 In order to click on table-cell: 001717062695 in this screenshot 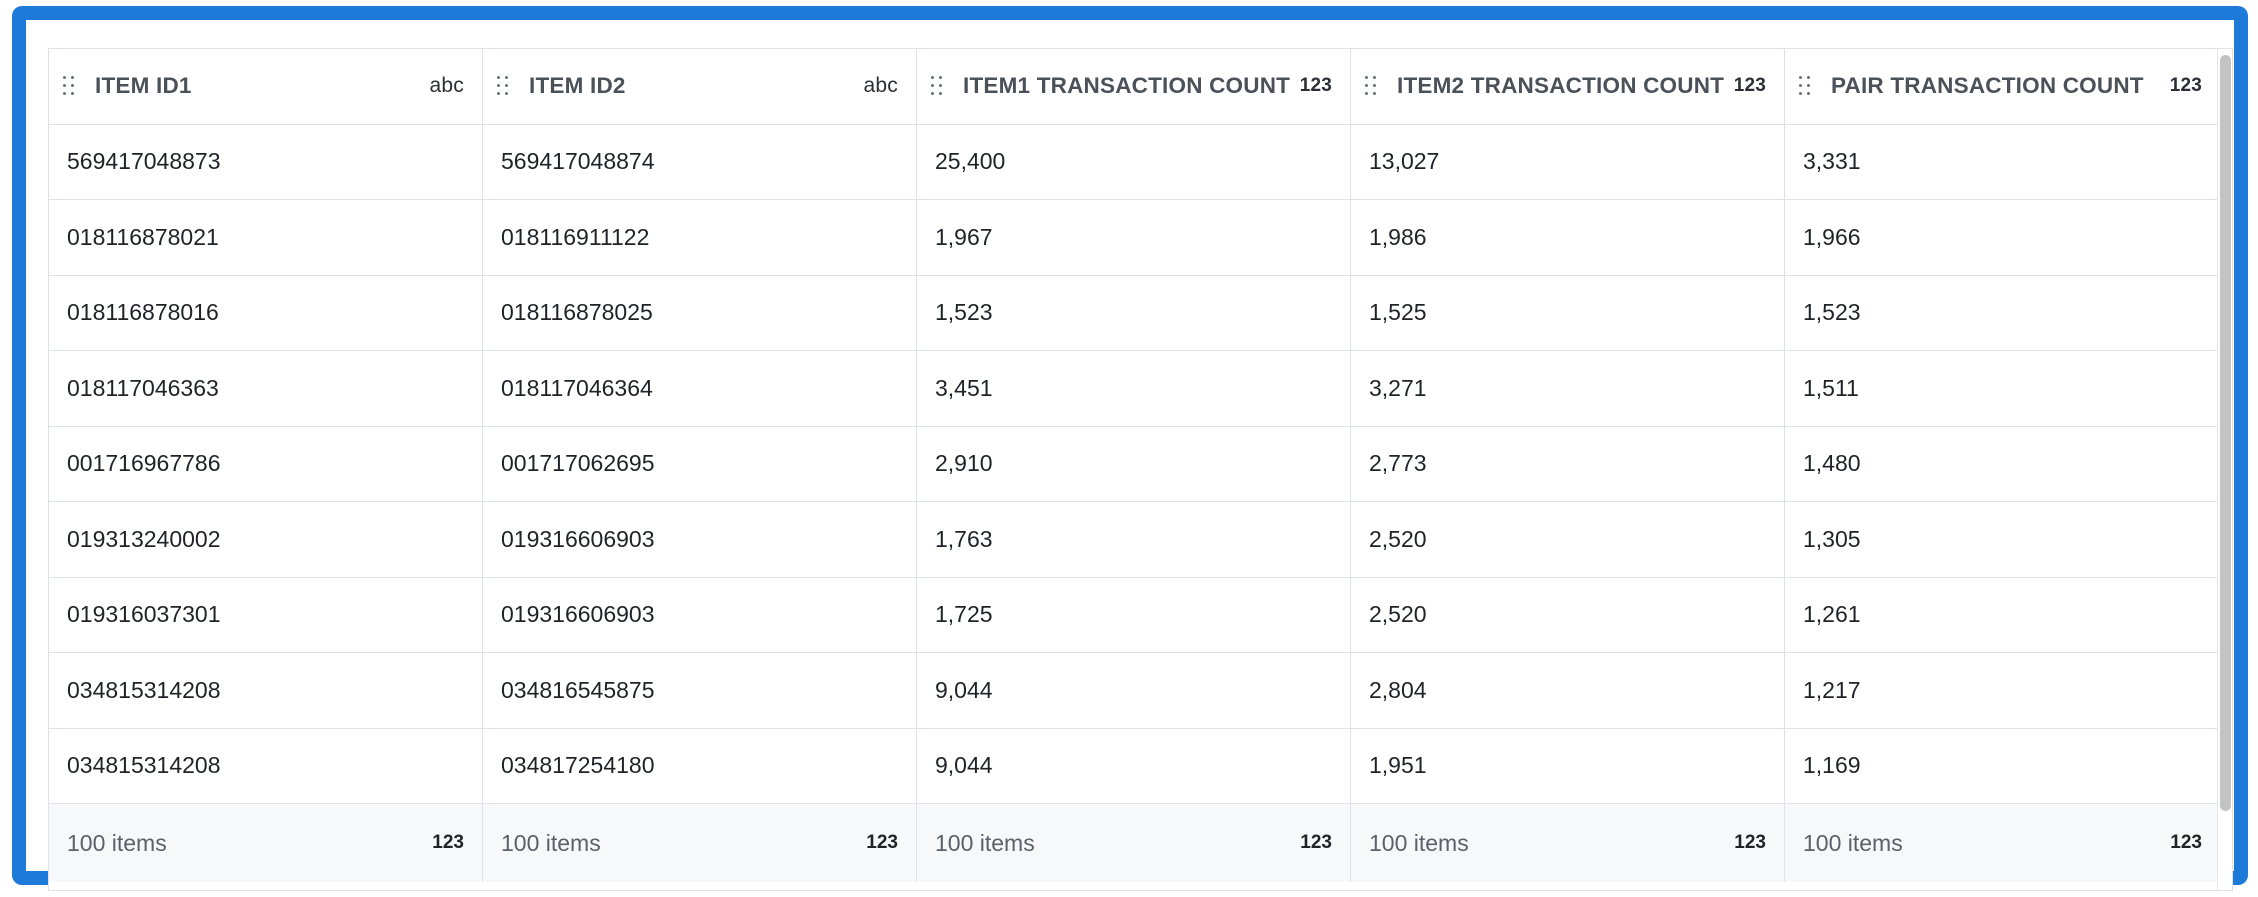, I will do `click(700, 463)`.